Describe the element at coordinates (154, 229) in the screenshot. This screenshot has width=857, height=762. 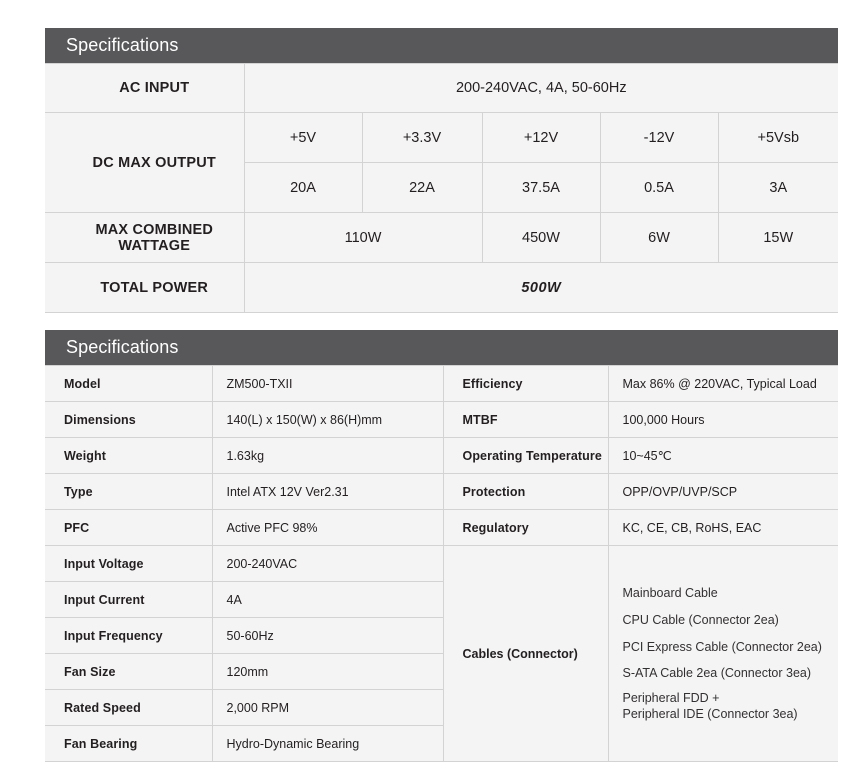
I see `max-combined-wattage-label-line1: MAX COMBINED` at that location.